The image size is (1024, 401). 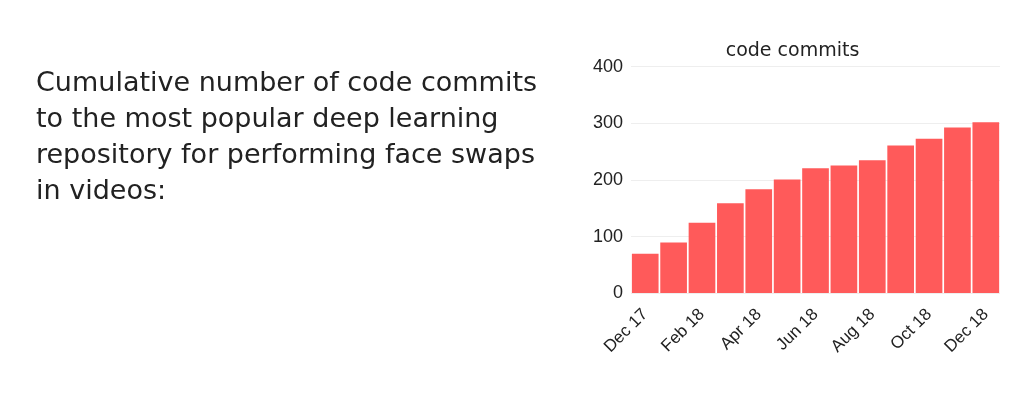 I want to click on y-tick-label: 0, so click(x=618, y=292).